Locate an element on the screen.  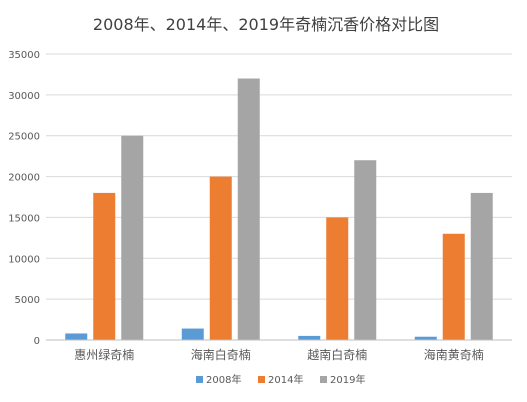
y-tick-label: 5000 is located at coordinates (27, 300).